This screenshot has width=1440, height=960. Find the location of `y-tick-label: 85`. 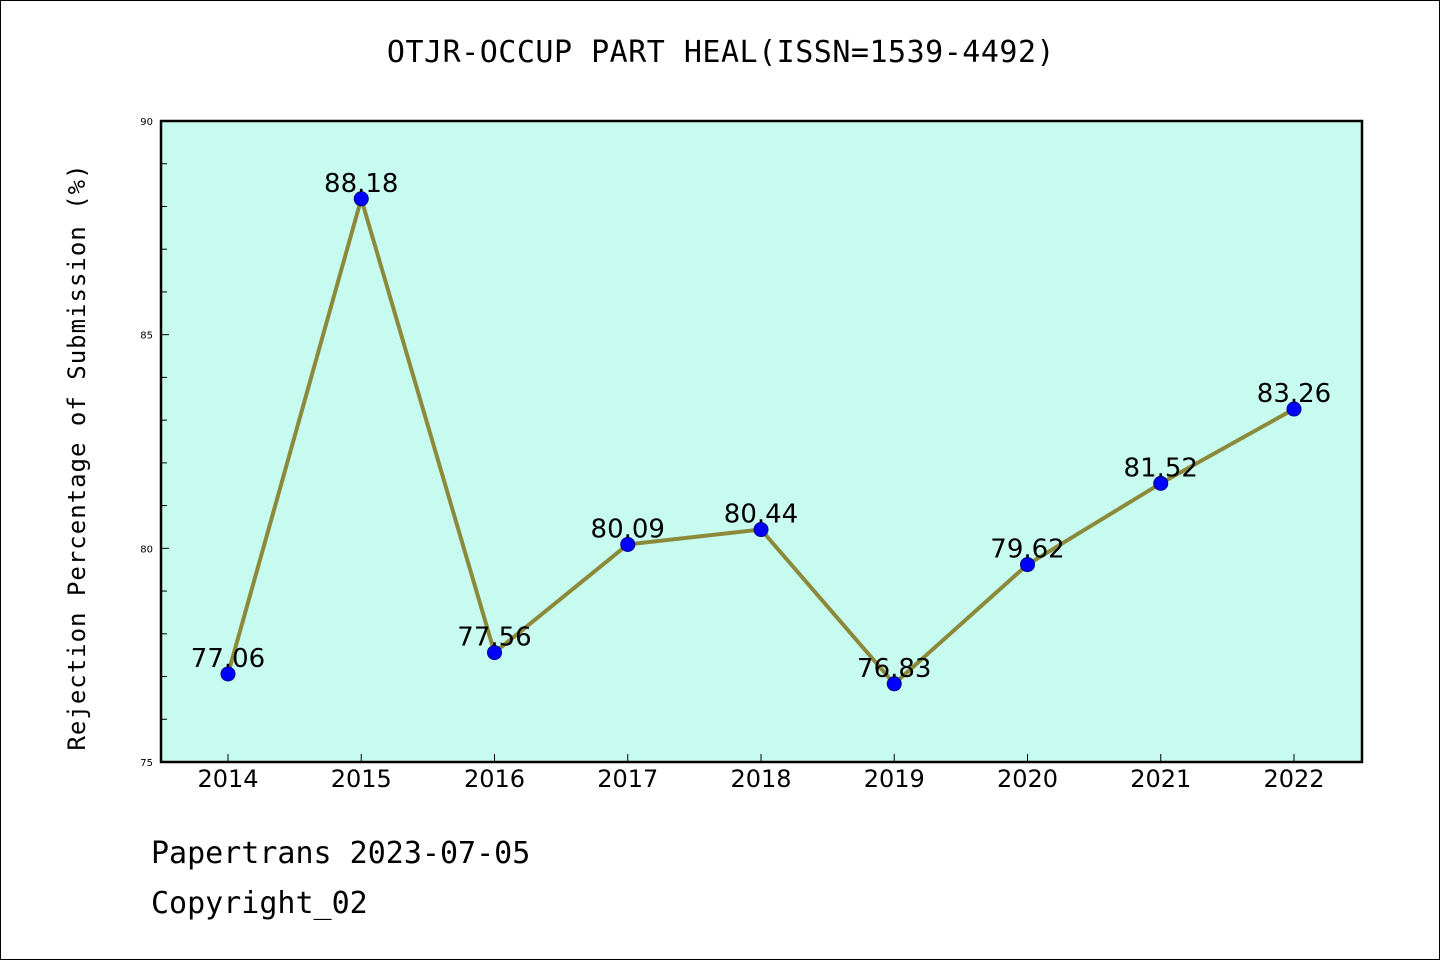

y-tick-label: 85 is located at coordinates (146, 336).